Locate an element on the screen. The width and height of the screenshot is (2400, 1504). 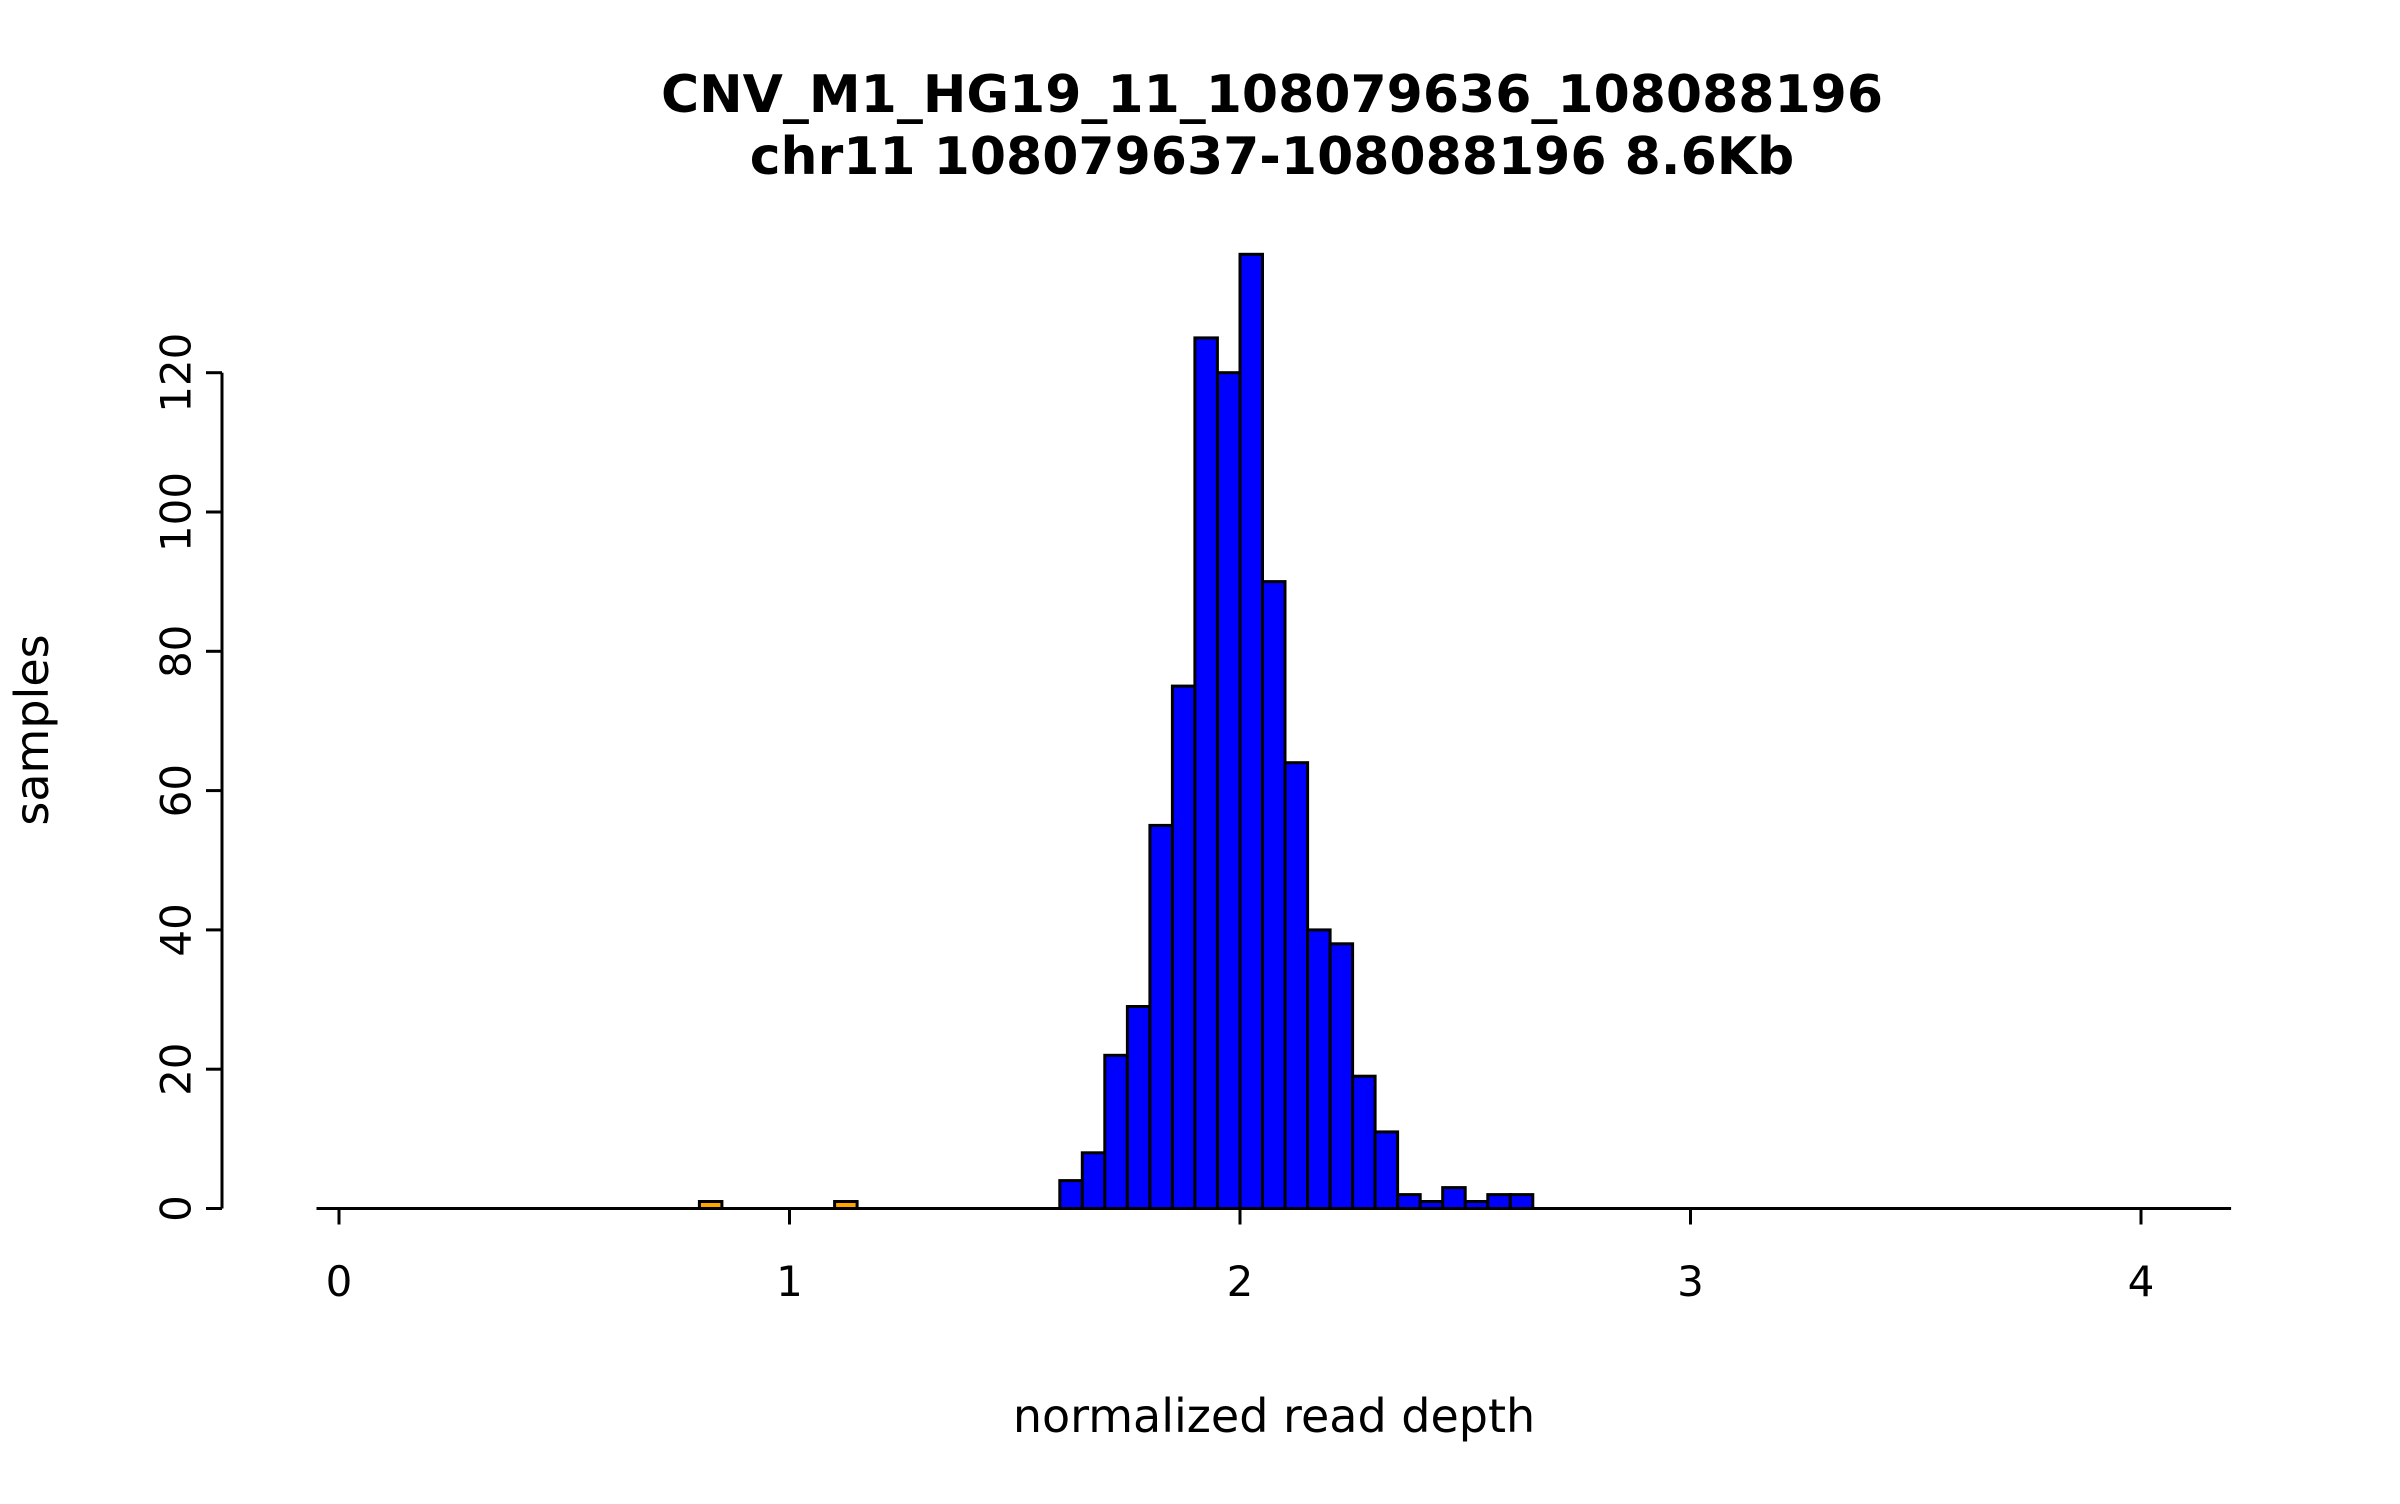
y-tick-label: 60 is located at coordinates (176, 790).